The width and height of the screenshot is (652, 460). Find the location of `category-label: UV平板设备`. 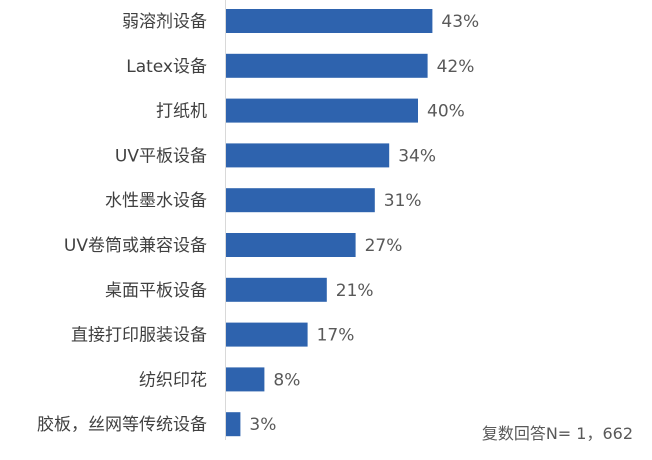

category-label: UV平板设备 is located at coordinates (161, 156).